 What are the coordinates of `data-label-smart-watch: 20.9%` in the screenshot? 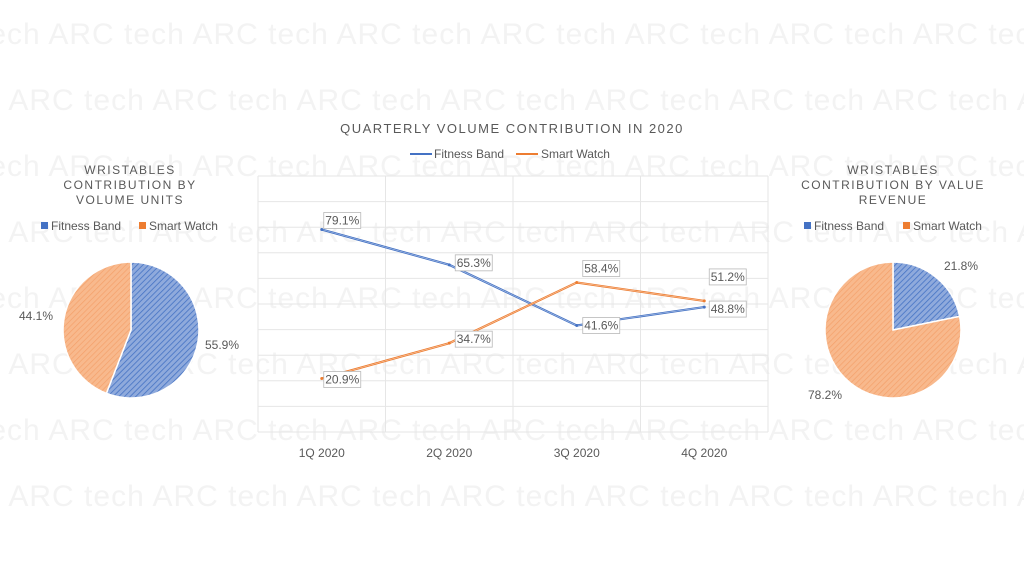 It's located at (342, 379).